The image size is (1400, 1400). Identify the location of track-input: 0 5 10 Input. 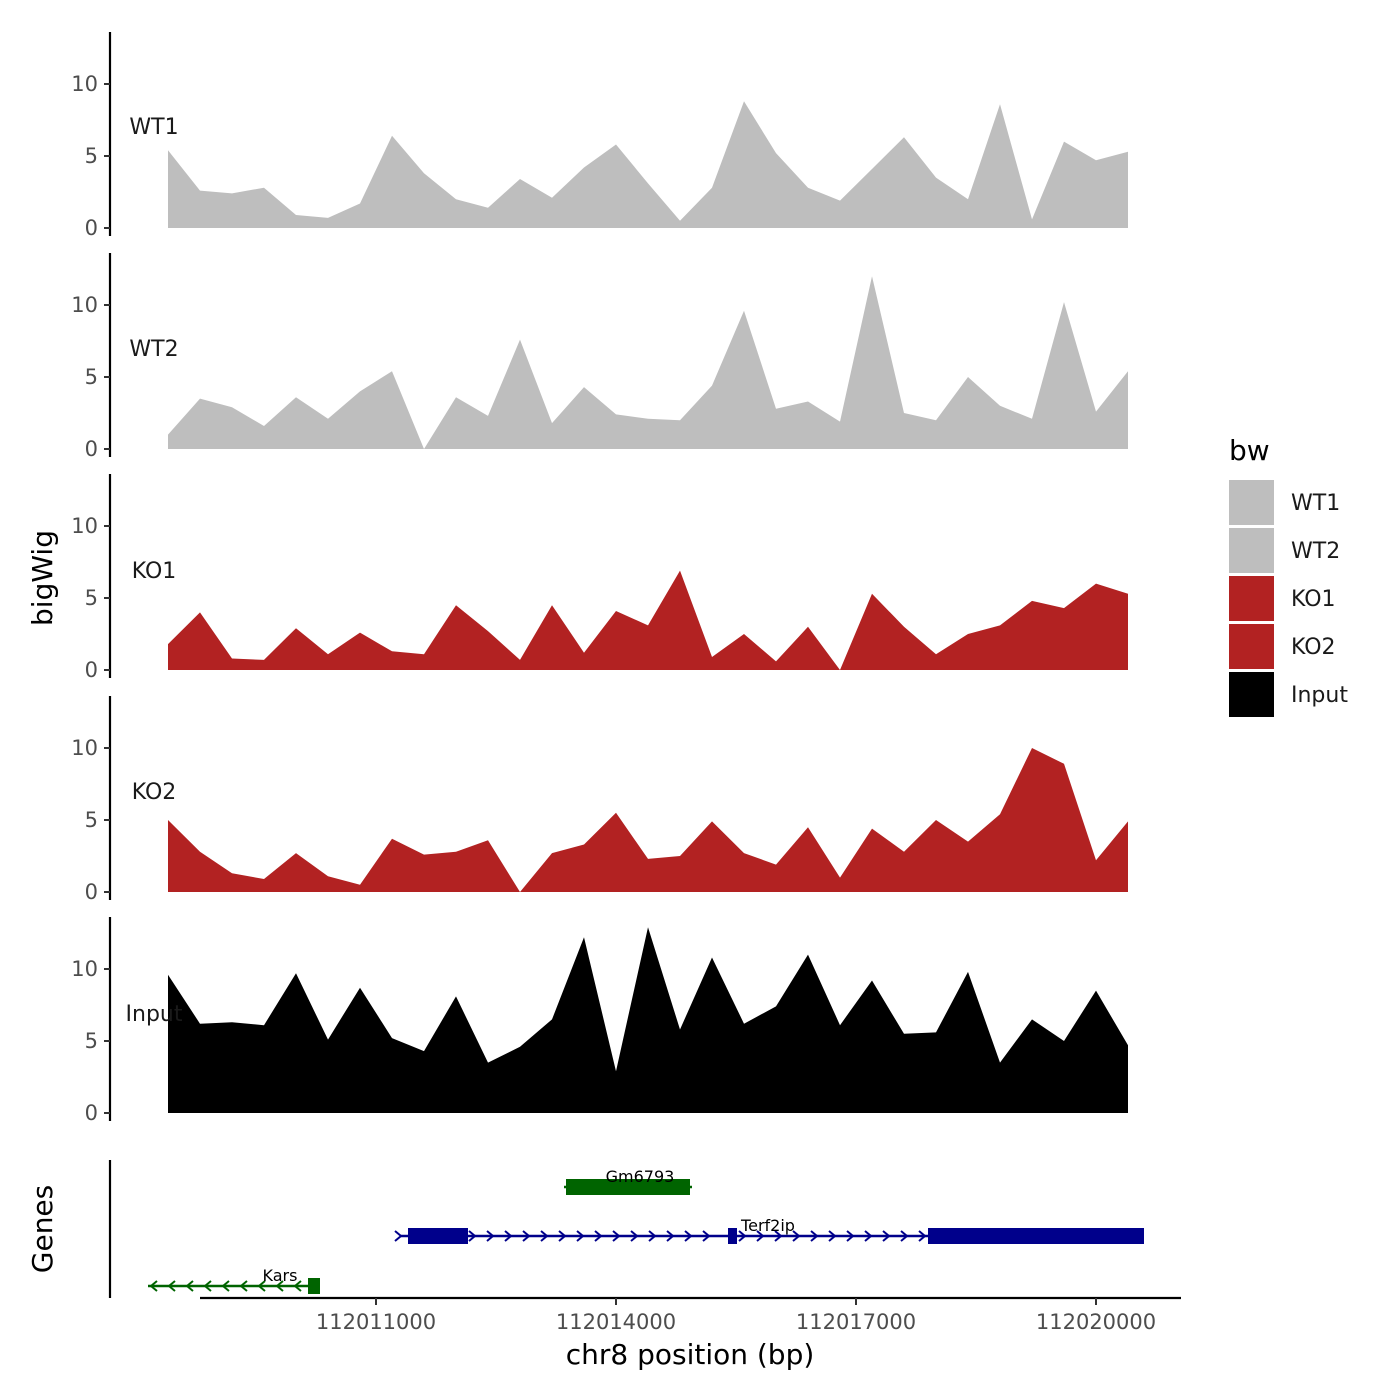
(599, 1021).